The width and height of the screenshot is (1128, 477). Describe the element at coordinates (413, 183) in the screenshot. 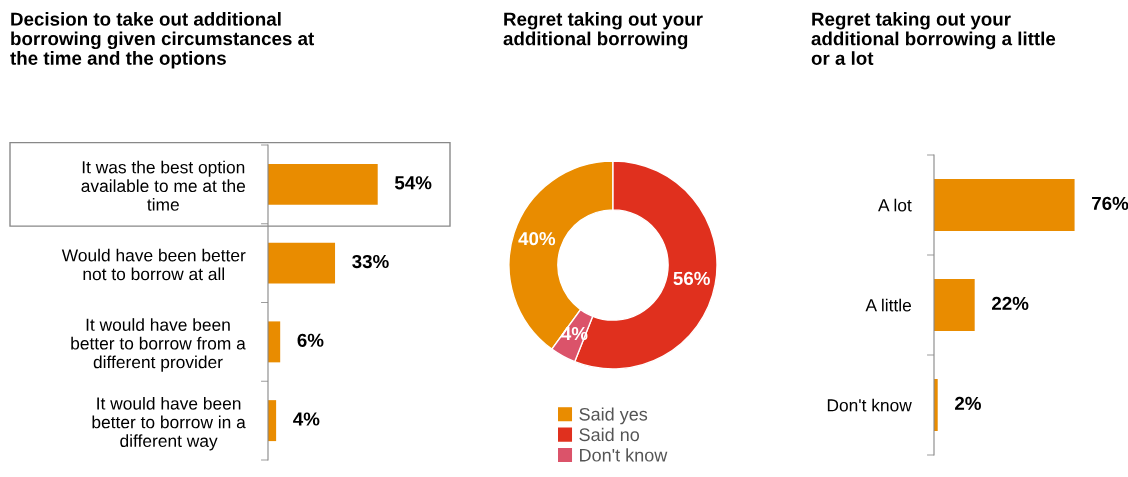

I see `data-label: 54%` at that location.